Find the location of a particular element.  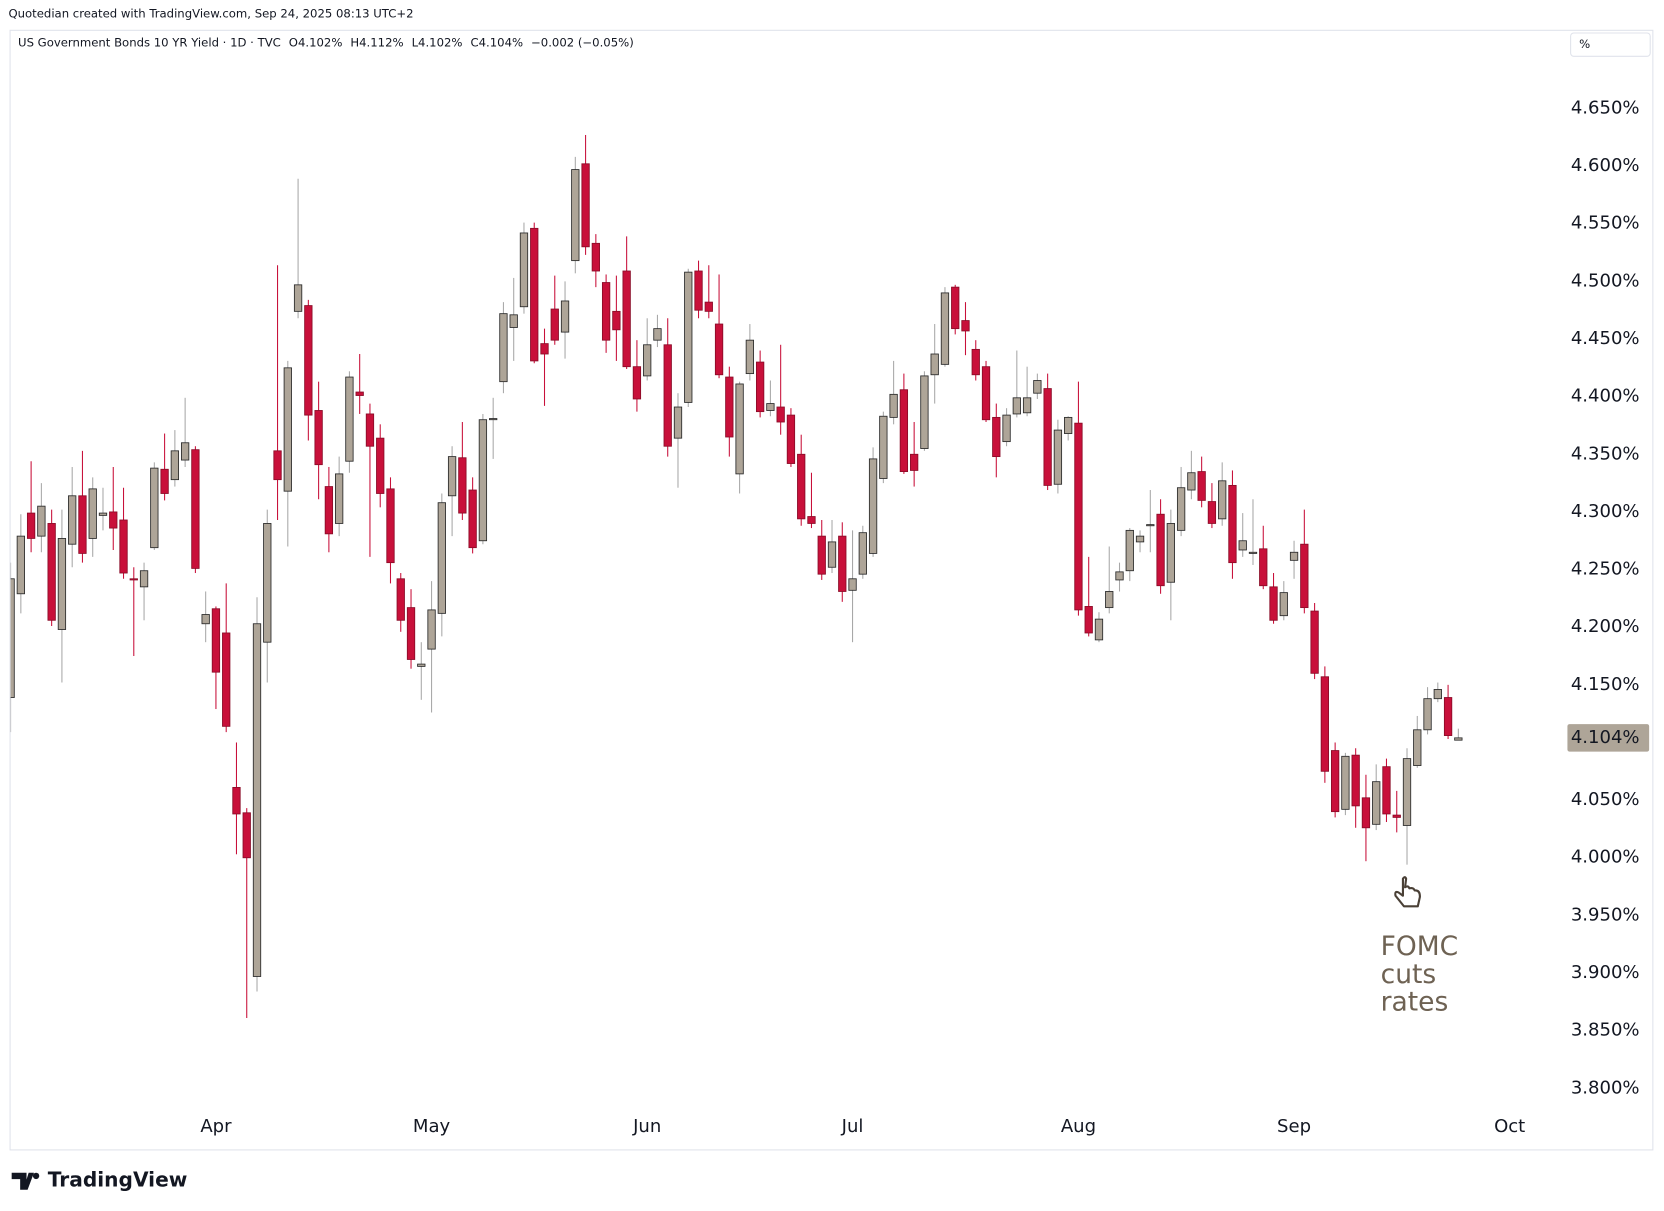

y-tick-label: 3.800% is located at coordinates (1605, 1087).